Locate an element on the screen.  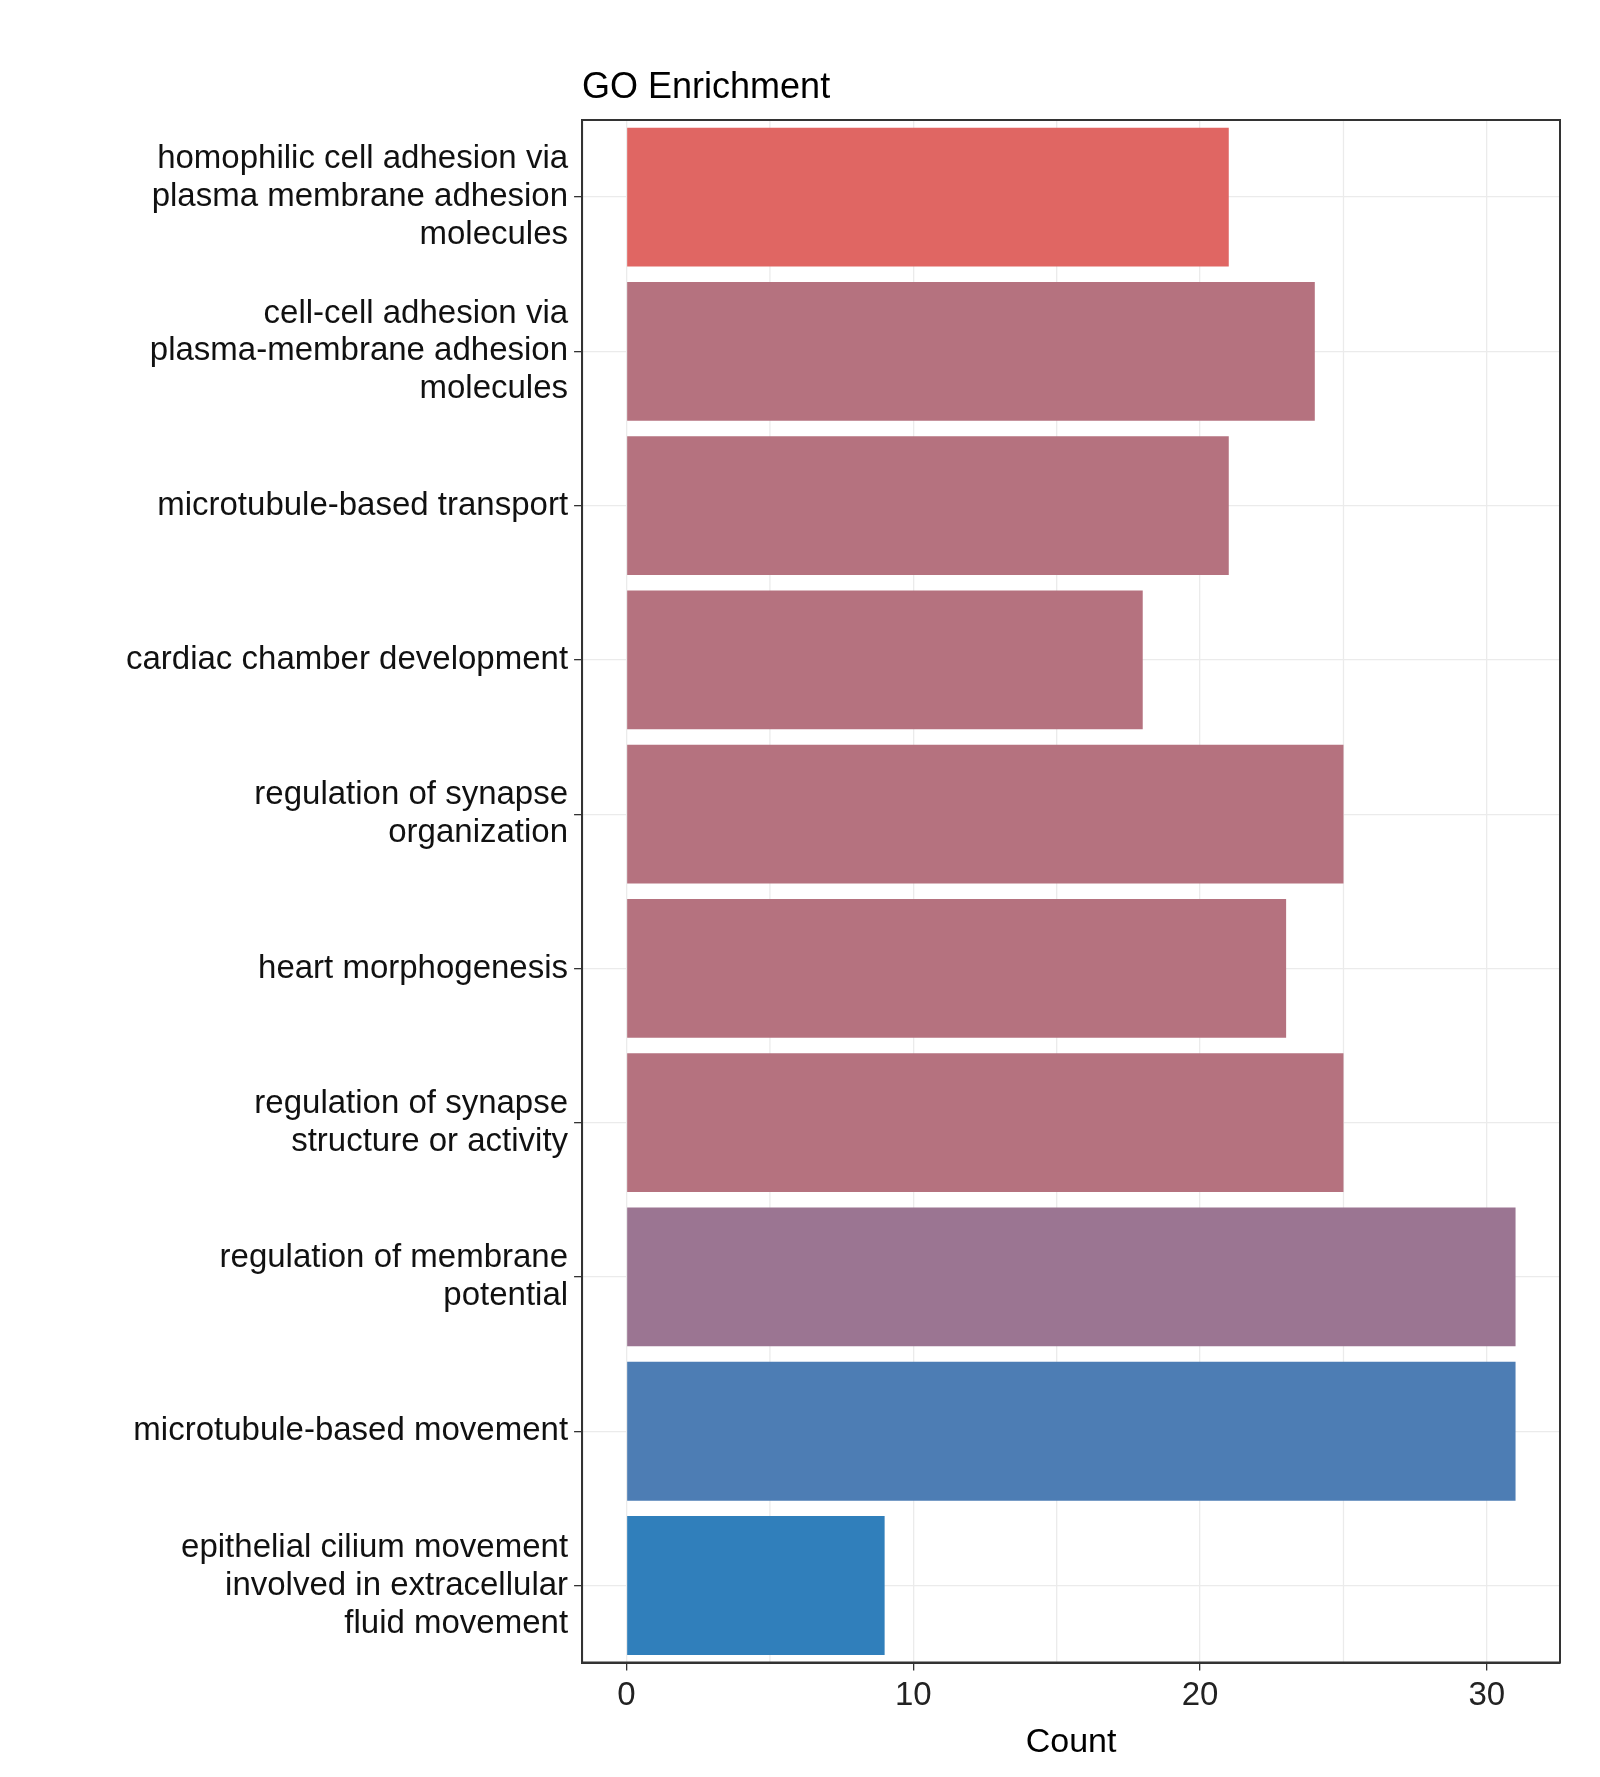
y-tick-label: cardiac chamber development is located at coordinates (347, 657).